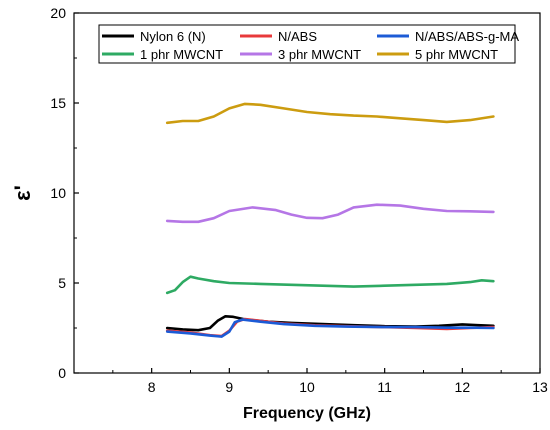 This screenshot has width=550, height=430. What do you see at coordinates (330, 328) in the screenshot?
I see `series-line-n-abs-abs-g-ma` at bounding box center [330, 328].